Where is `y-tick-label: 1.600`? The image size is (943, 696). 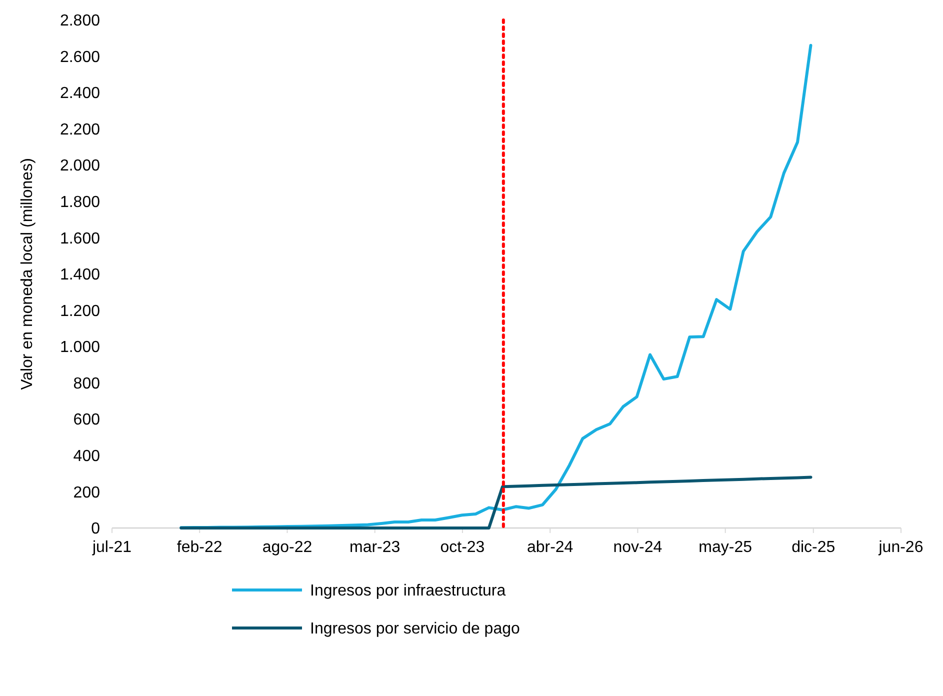
y-tick-label: 1.600 is located at coordinates (80, 239).